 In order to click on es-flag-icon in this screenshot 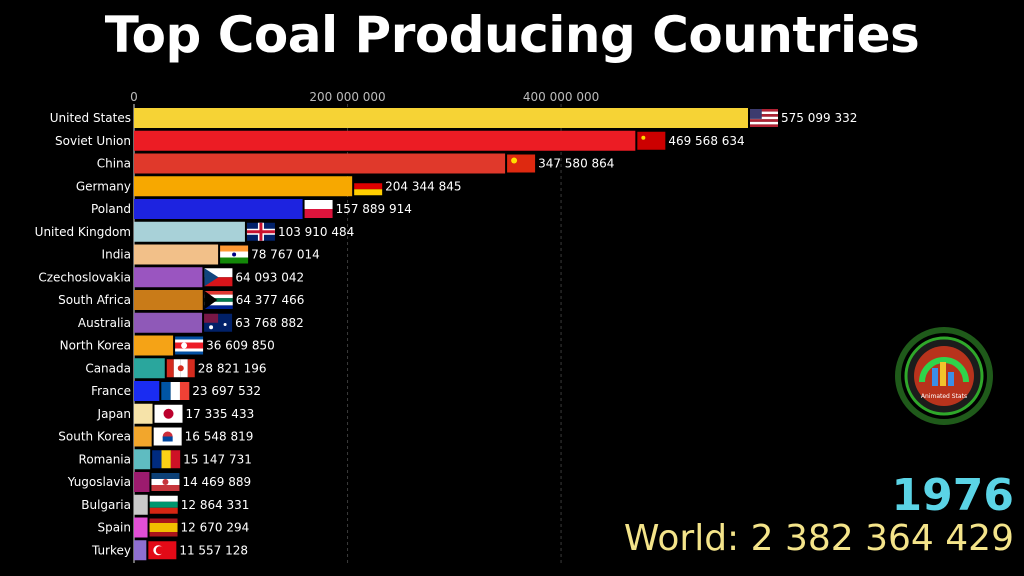, I will do `click(163, 527)`.